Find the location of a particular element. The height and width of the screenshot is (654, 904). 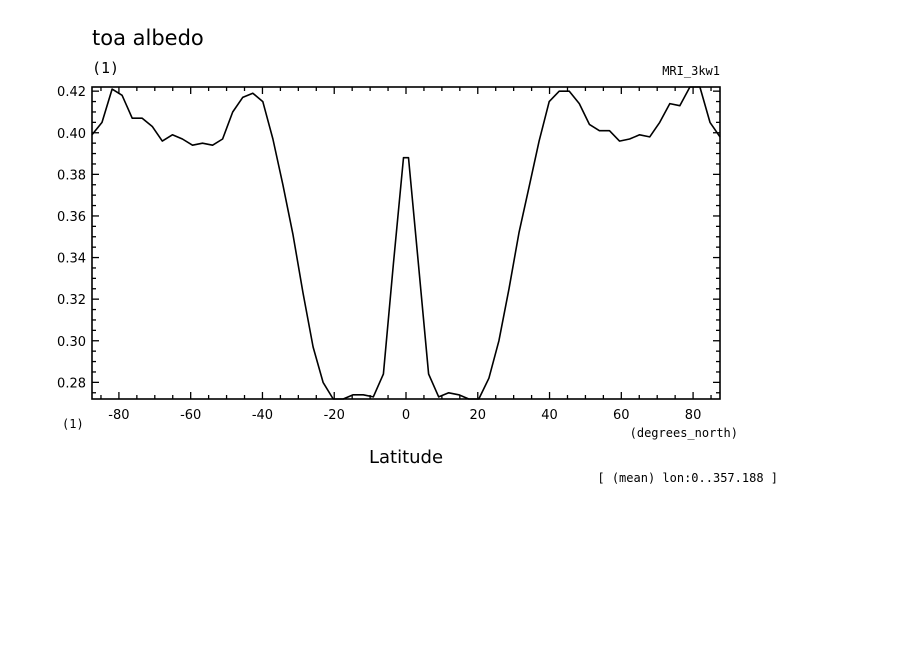

x-tick-label: 20 is located at coordinates (477, 415).